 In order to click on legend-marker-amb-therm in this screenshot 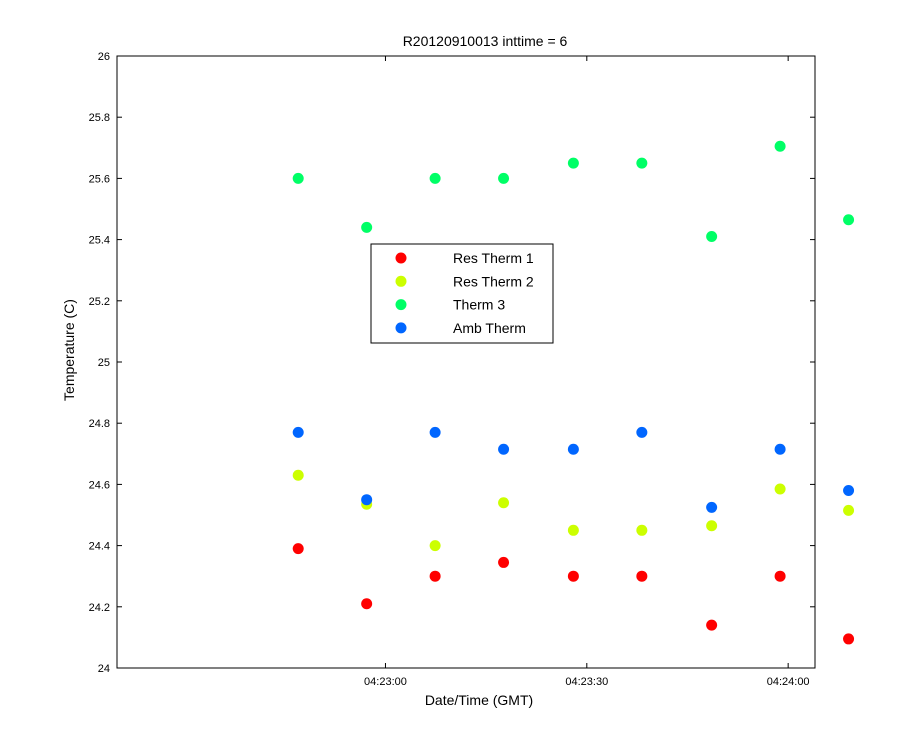, I will do `click(401, 328)`.